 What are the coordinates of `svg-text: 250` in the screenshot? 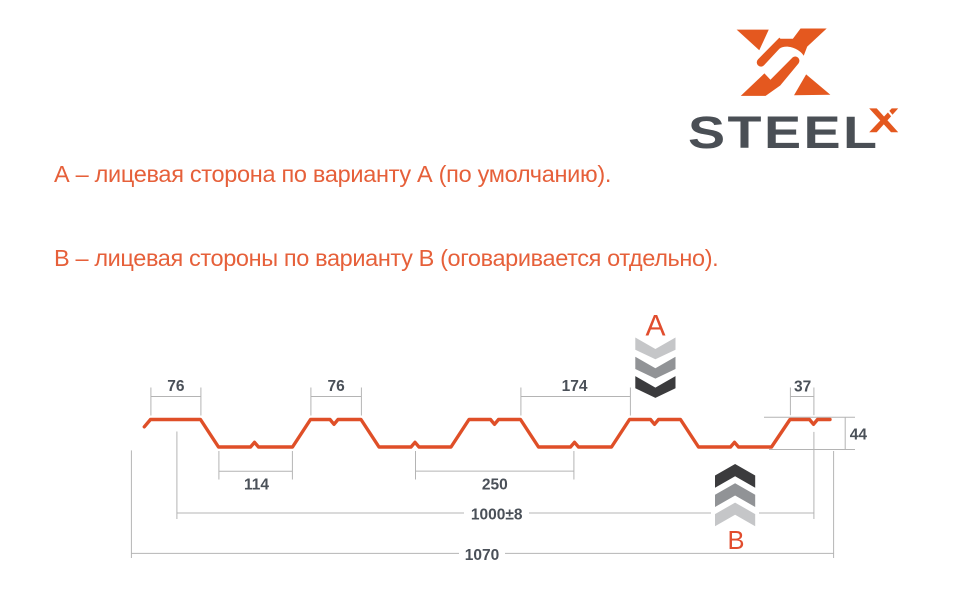 It's located at (495, 485).